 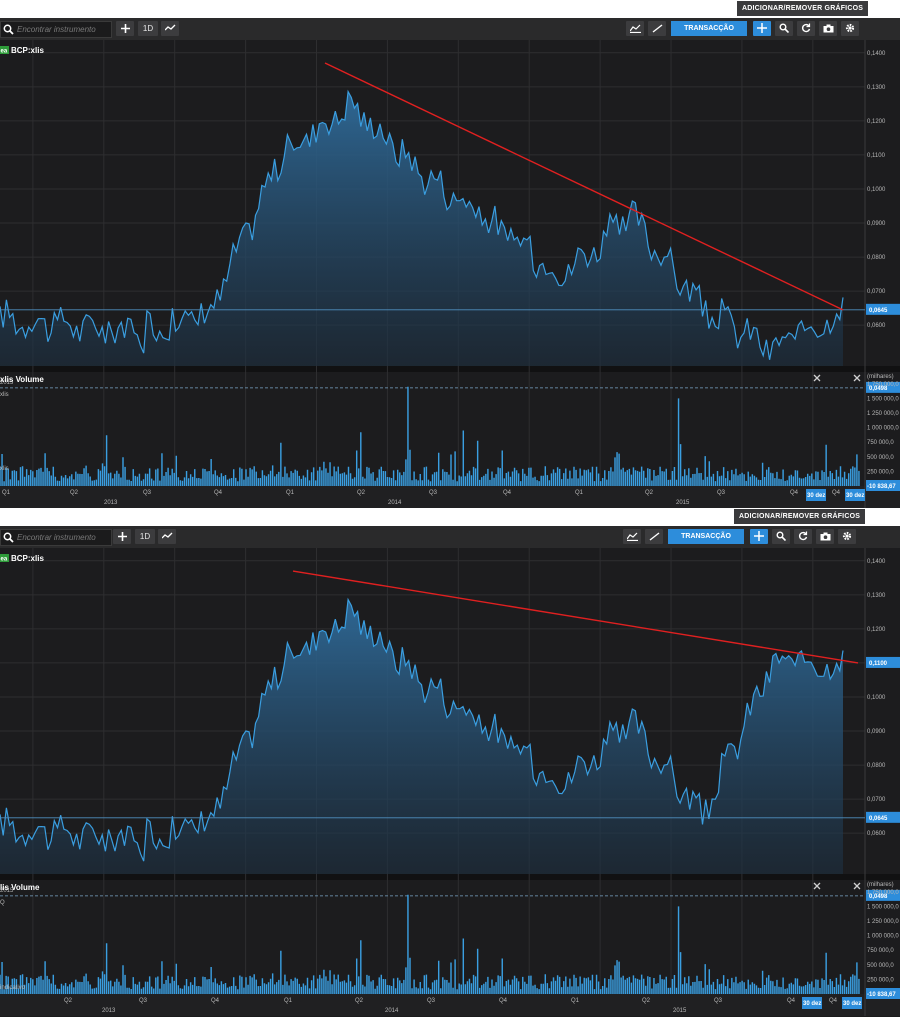 What do you see at coordinates (880, 377) in the screenshot?
I see `volume-unit: (milhares)` at bounding box center [880, 377].